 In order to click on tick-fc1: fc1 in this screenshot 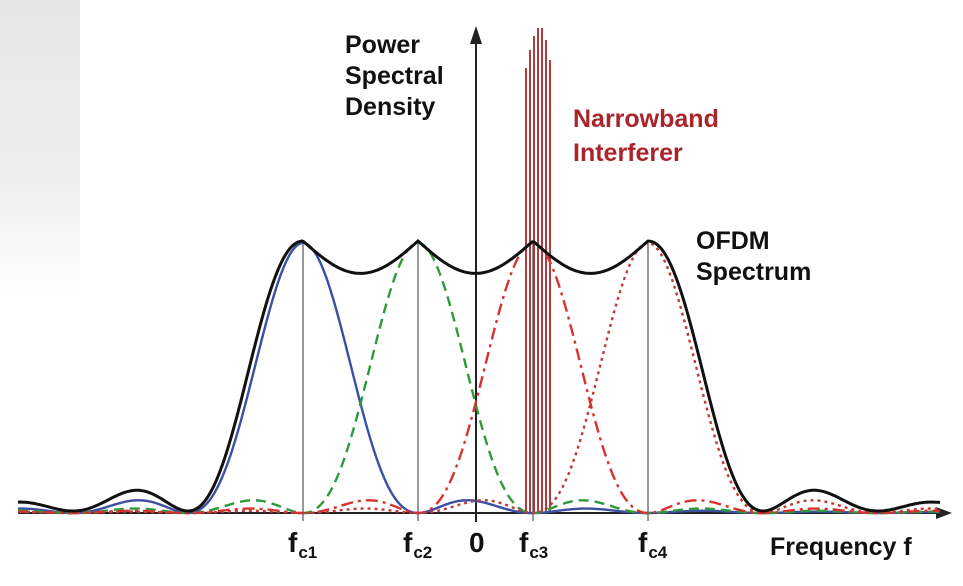, I will do `click(303, 544)`.